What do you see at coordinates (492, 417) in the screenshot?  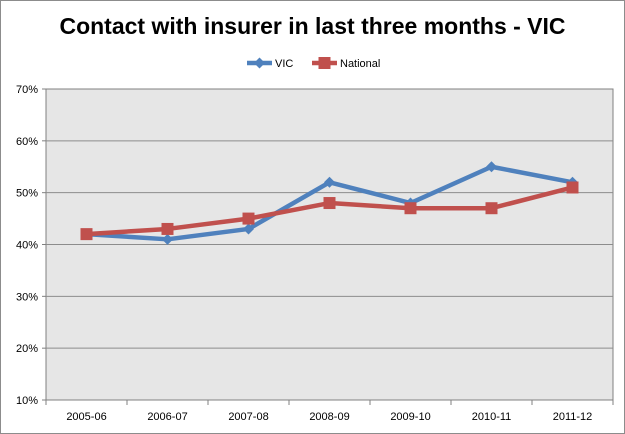 I see `x-tick-label: 2010-11` at bounding box center [492, 417].